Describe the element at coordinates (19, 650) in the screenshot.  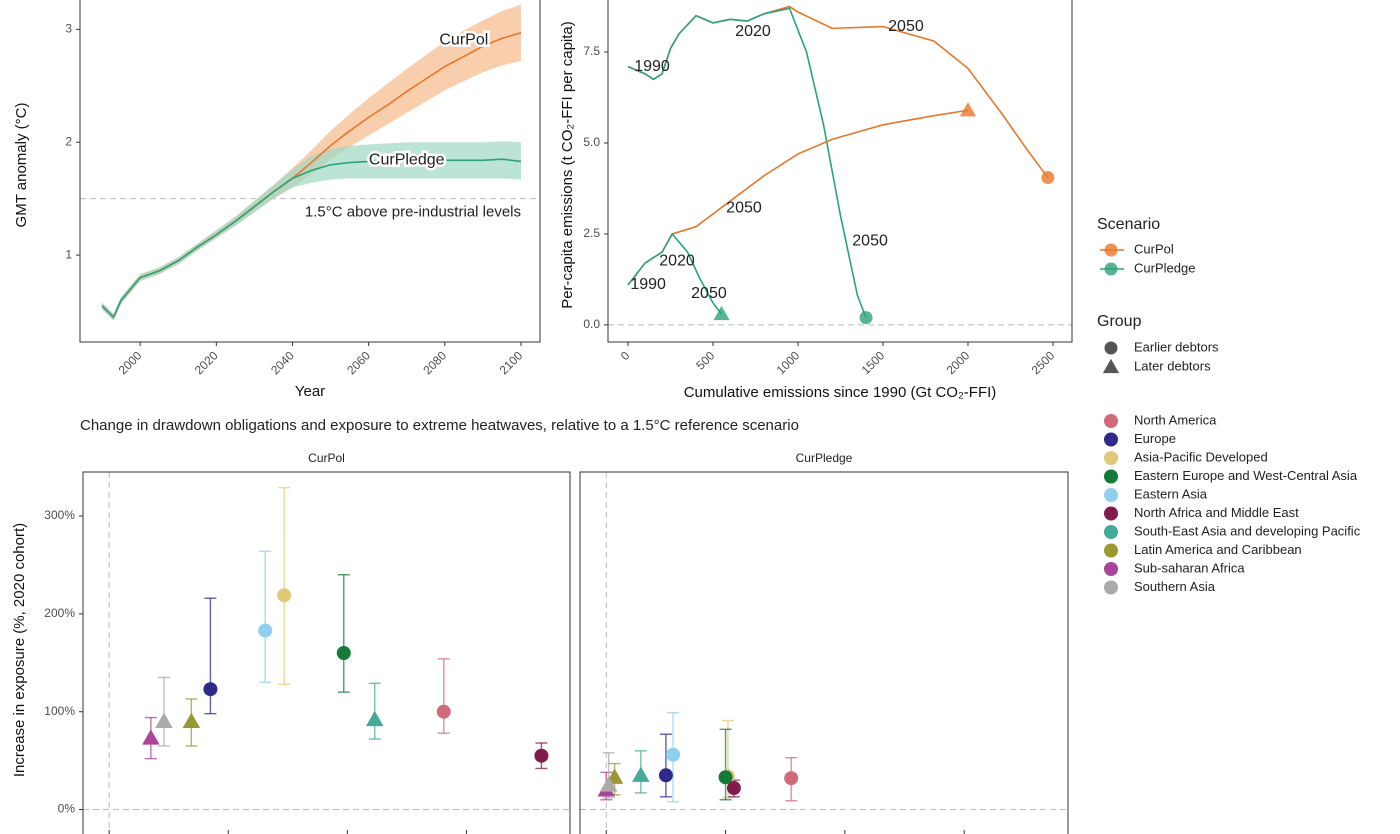
I see `y-axis-title: Increase in exposure (%, 2020 cohort)` at that location.